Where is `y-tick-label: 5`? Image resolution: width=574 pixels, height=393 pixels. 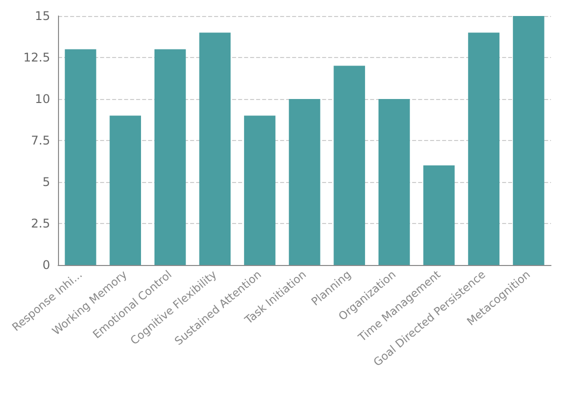
y-tick-label: 5 is located at coordinates (46, 182).